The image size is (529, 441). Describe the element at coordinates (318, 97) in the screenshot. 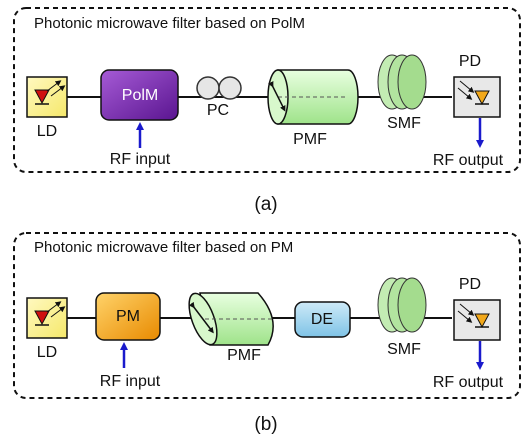

I see `pmf` at that location.